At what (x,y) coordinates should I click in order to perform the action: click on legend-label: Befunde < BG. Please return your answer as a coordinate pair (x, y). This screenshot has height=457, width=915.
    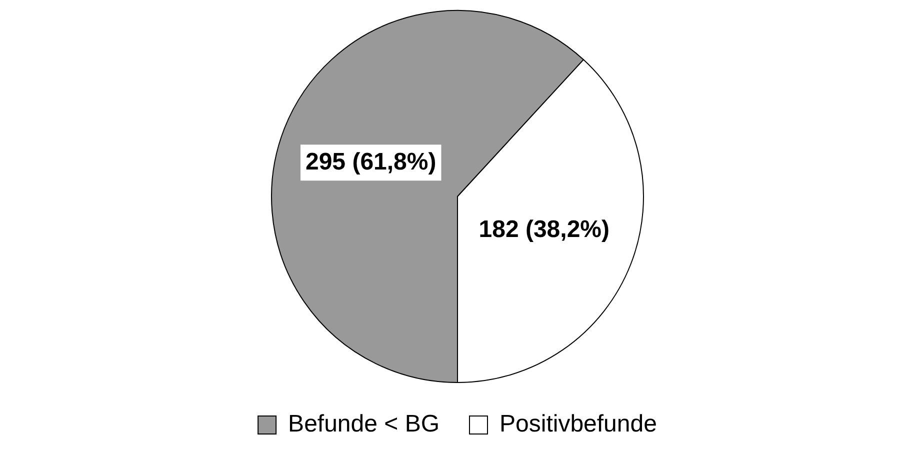
    Looking at the image, I should click on (364, 424).